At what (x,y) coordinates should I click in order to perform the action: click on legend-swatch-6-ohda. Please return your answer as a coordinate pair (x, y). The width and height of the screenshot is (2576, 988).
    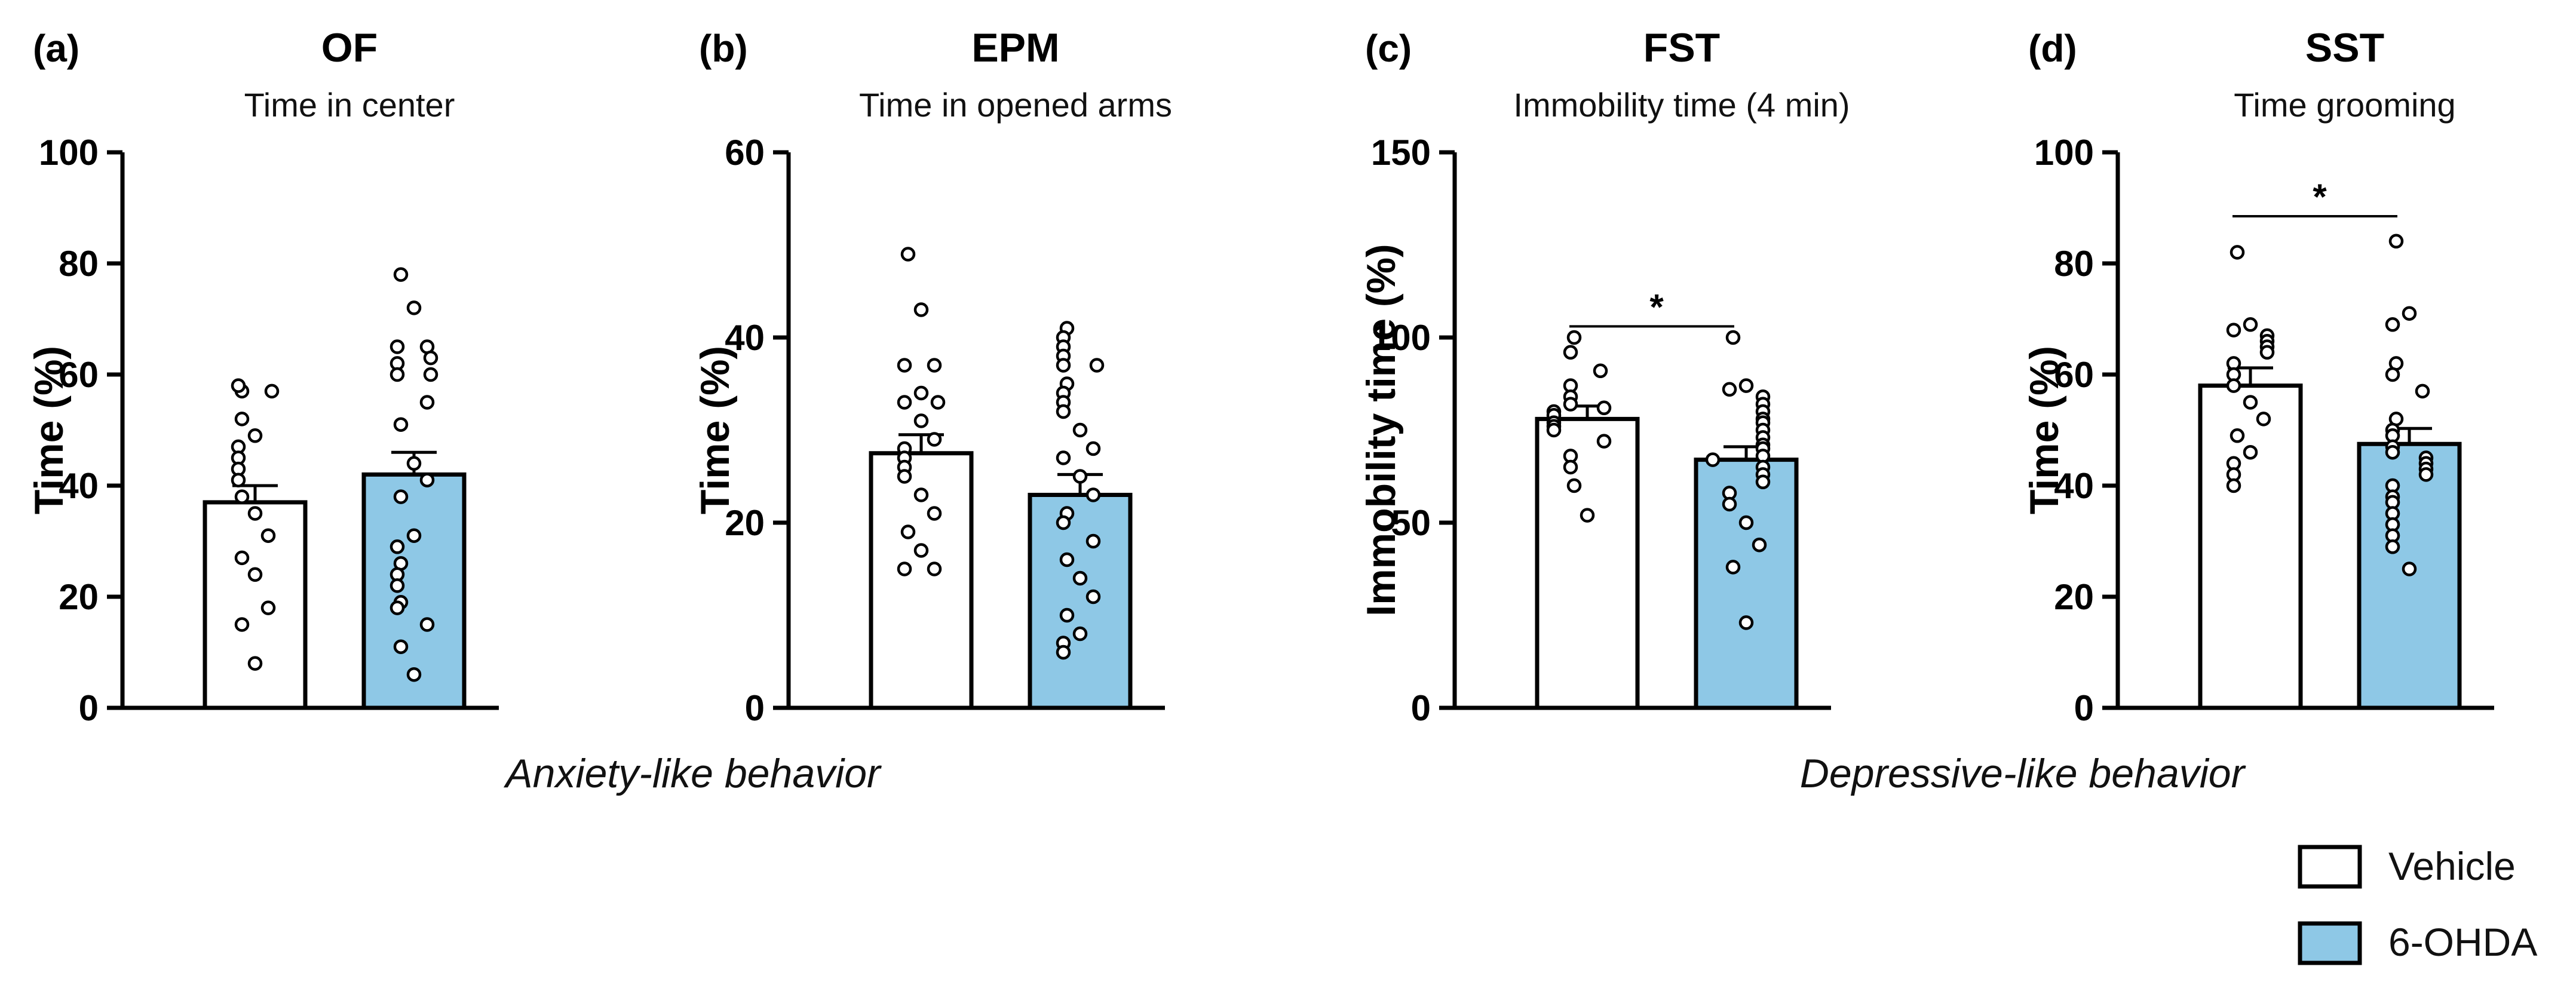
    Looking at the image, I should click on (2330, 943).